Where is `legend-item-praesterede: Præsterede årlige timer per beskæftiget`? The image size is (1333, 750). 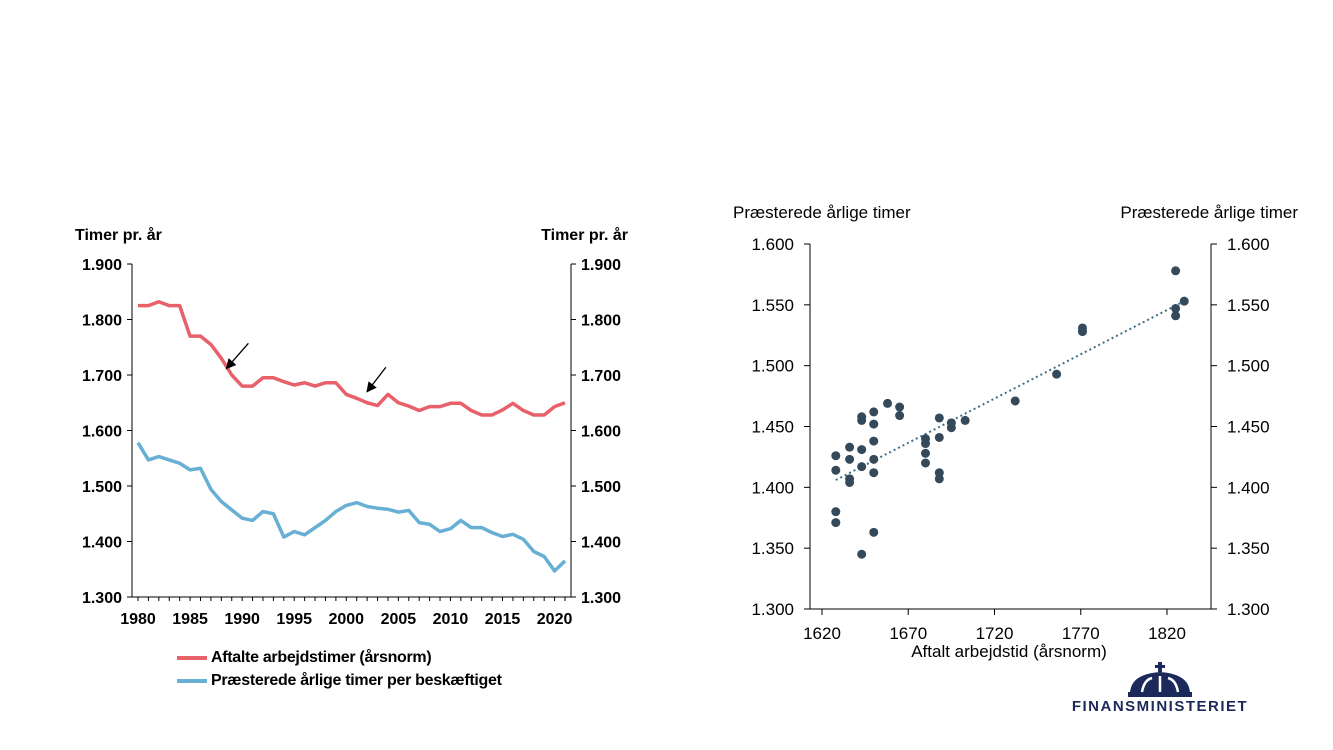
legend-item-praesterede: Præsterede årlige timer per beskæftiget is located at coordinates (339, 680).